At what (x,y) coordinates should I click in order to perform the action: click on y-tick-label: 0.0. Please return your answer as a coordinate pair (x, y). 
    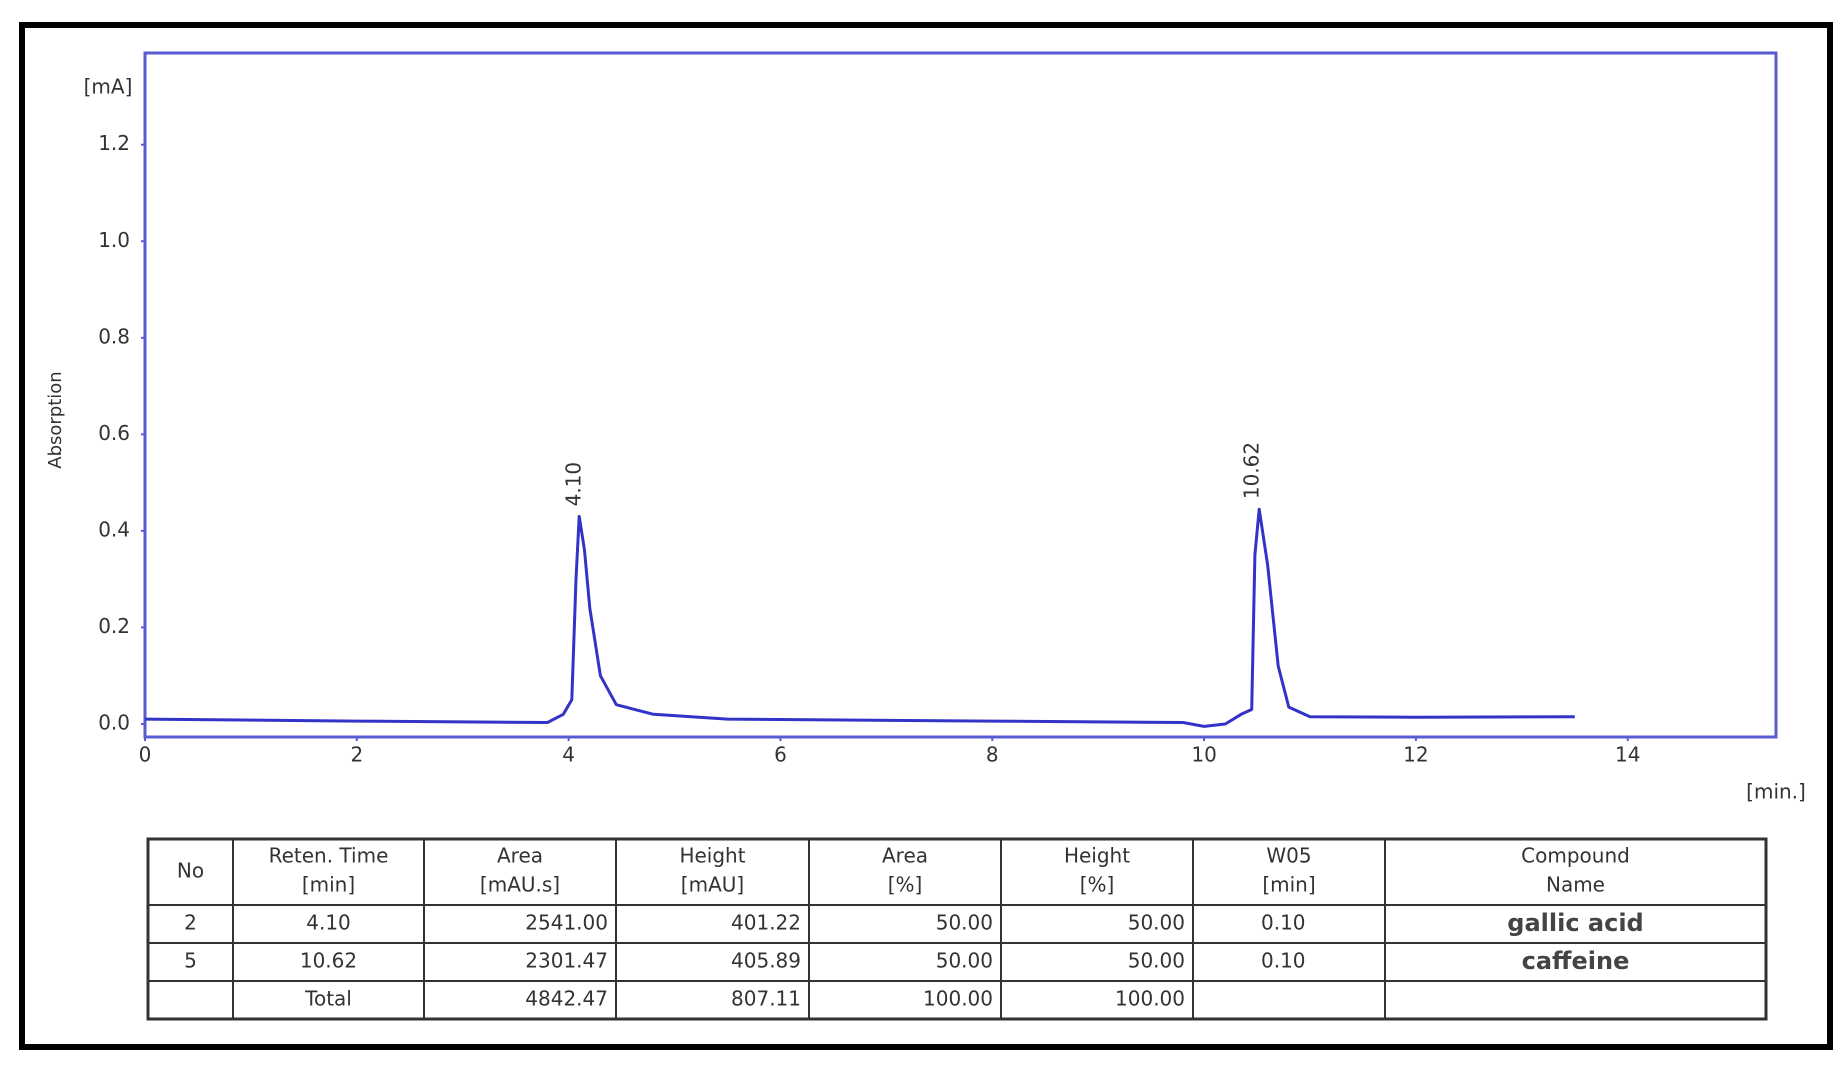
    Looking at the image, I should click on (114, 722).